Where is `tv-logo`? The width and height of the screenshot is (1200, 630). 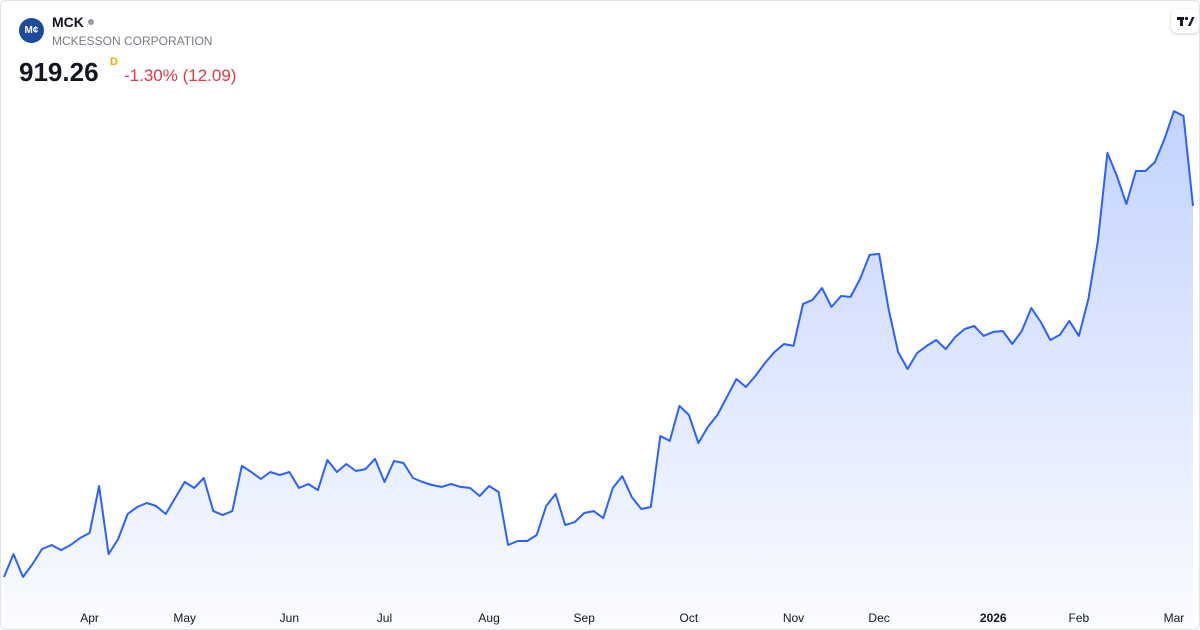
tv-logo is located at coordinates (1185, 21).